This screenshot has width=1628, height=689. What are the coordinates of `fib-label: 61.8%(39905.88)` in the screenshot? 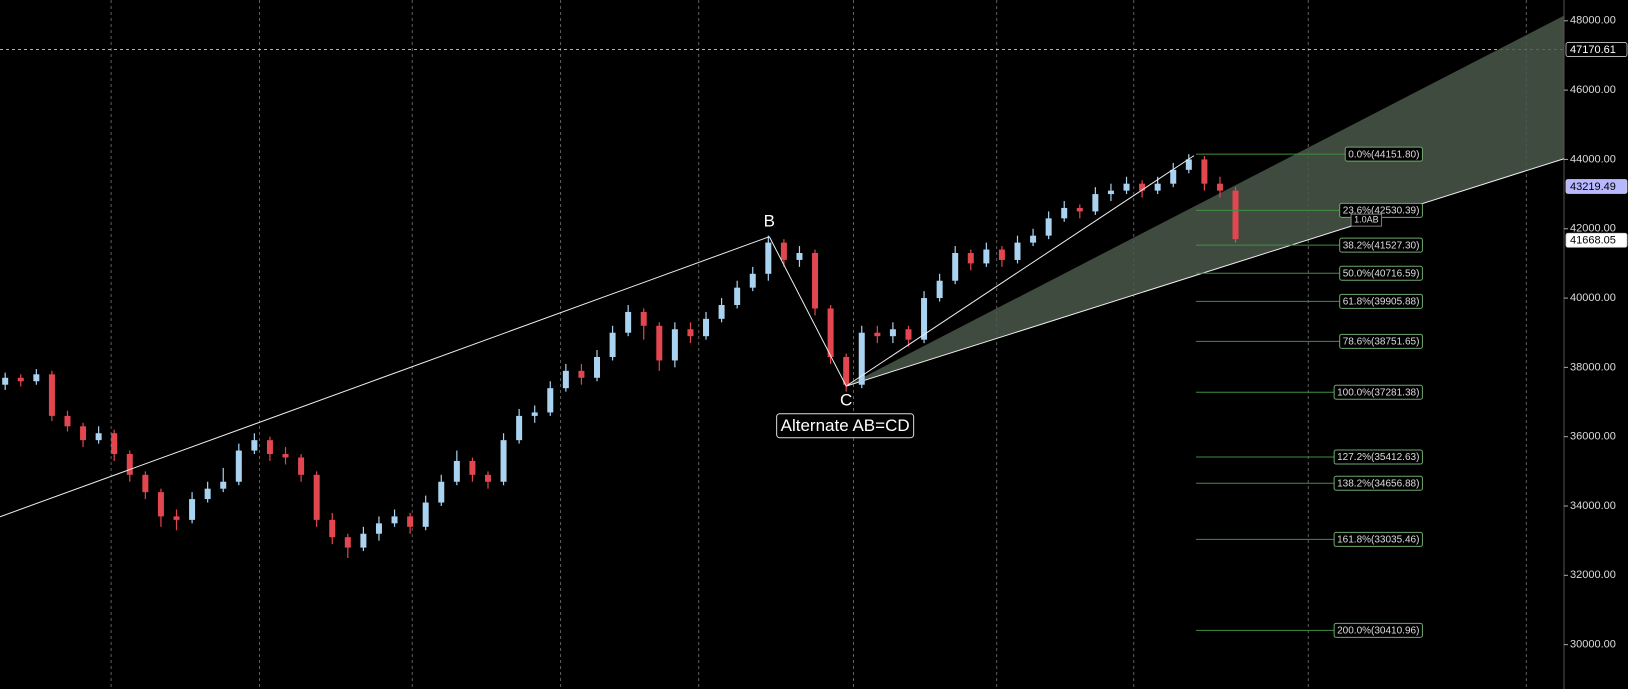 It's located at (1381, 301).